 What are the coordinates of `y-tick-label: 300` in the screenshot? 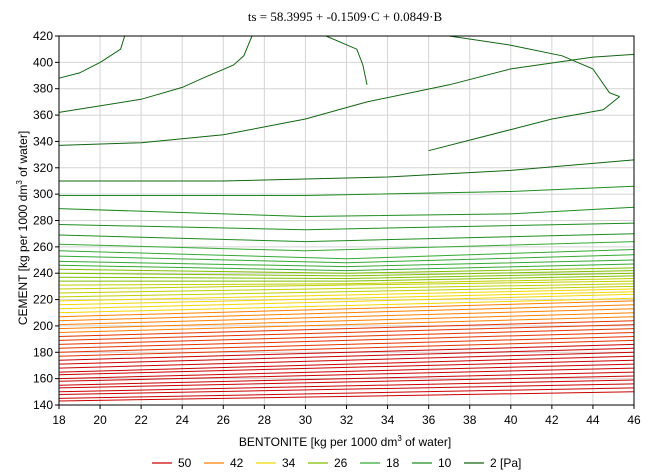 It's located at (43, 194).